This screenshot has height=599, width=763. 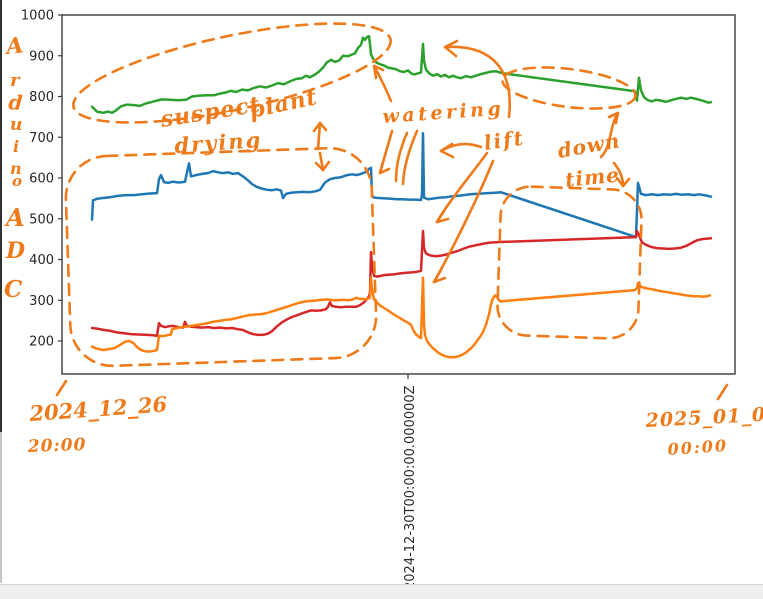 I want to click on lift-to-orange-spike-arrow-head, so click(x=439, y=276).